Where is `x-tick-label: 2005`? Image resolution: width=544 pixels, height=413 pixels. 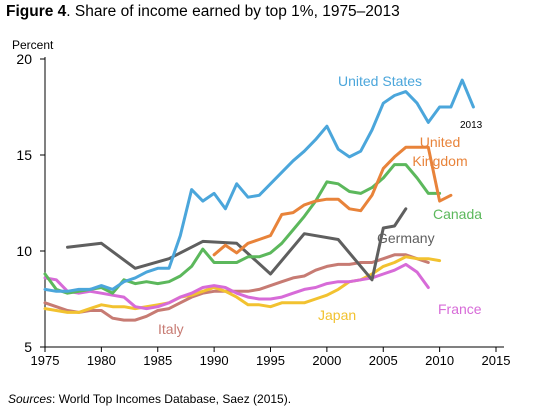 x-tick-label: 2005 is located at coordinates (383, 360).